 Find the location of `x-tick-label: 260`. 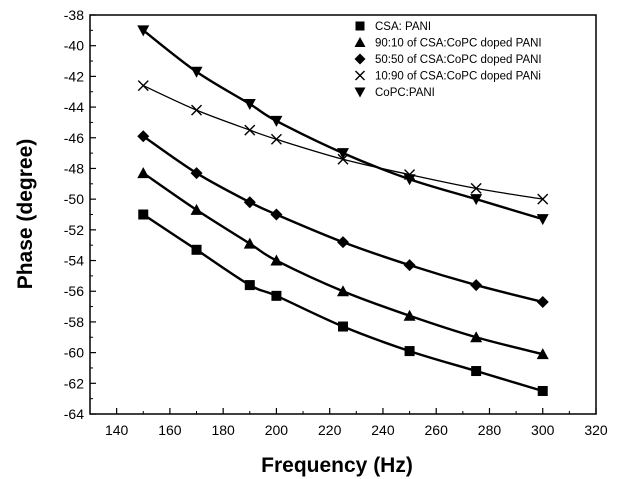

x-tick-label: 260 is located at coordinates (437, 430).